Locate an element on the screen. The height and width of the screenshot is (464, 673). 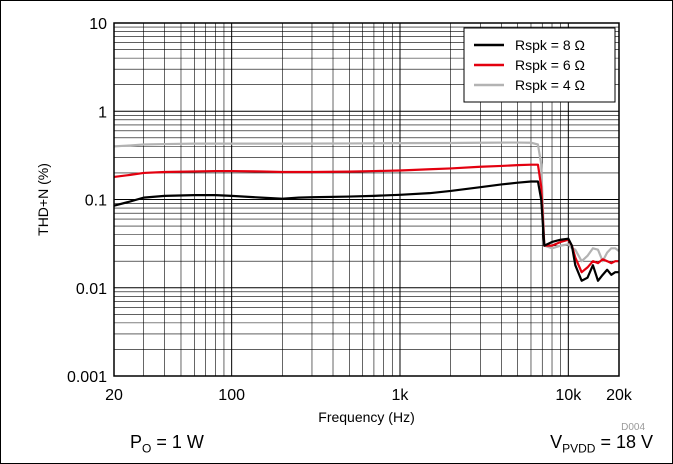
caption-symbol: P is located at coordinates (136, 442).